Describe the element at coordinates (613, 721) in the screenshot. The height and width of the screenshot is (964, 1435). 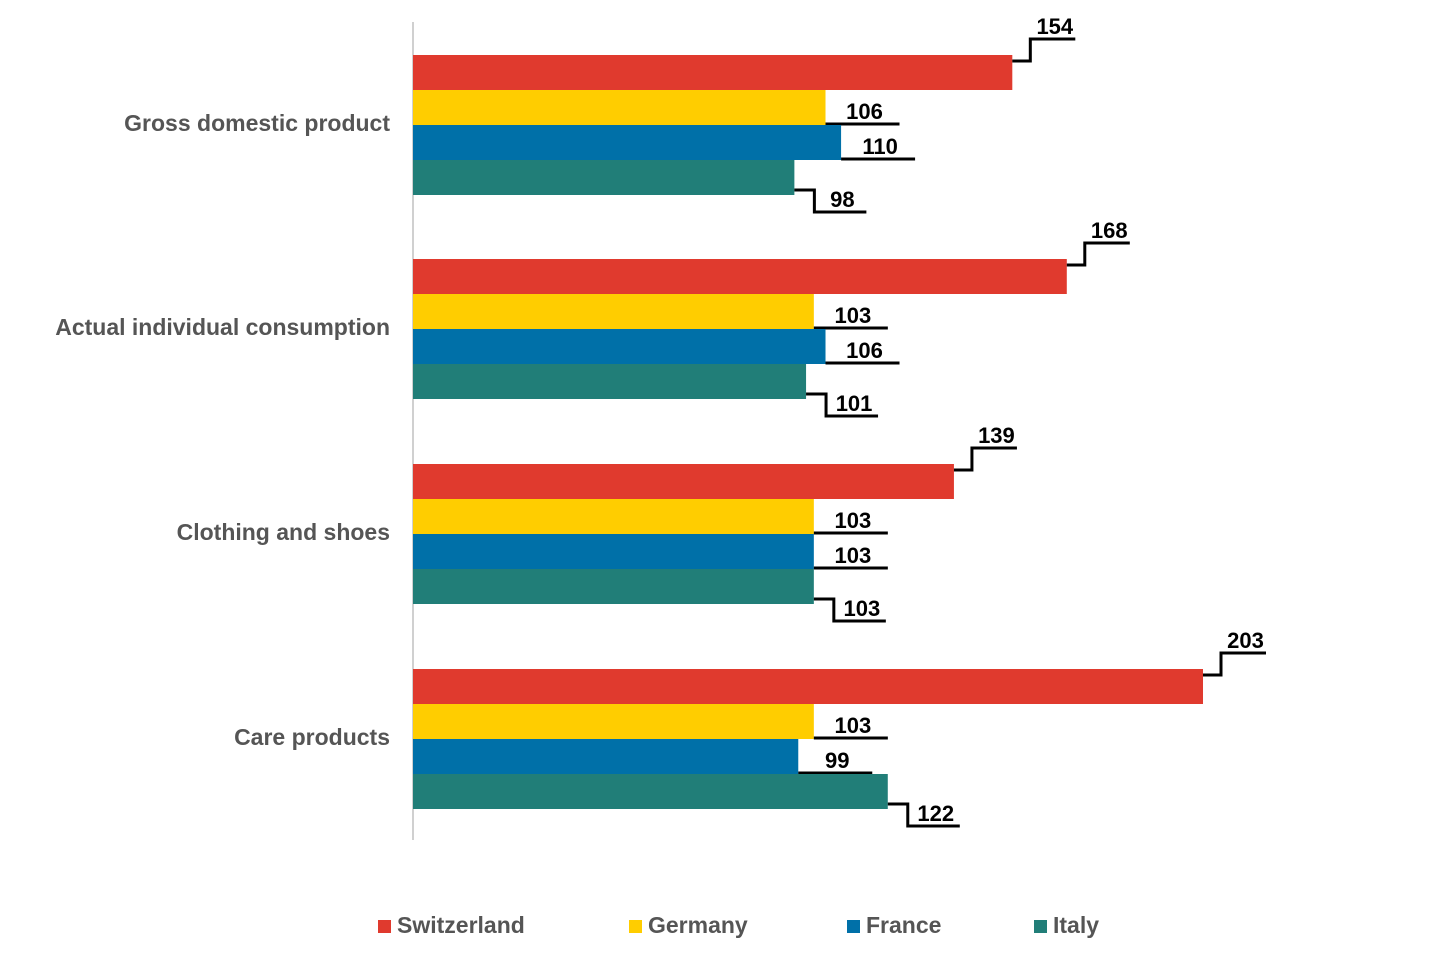
I see `bar-germany-care-products` at that location.